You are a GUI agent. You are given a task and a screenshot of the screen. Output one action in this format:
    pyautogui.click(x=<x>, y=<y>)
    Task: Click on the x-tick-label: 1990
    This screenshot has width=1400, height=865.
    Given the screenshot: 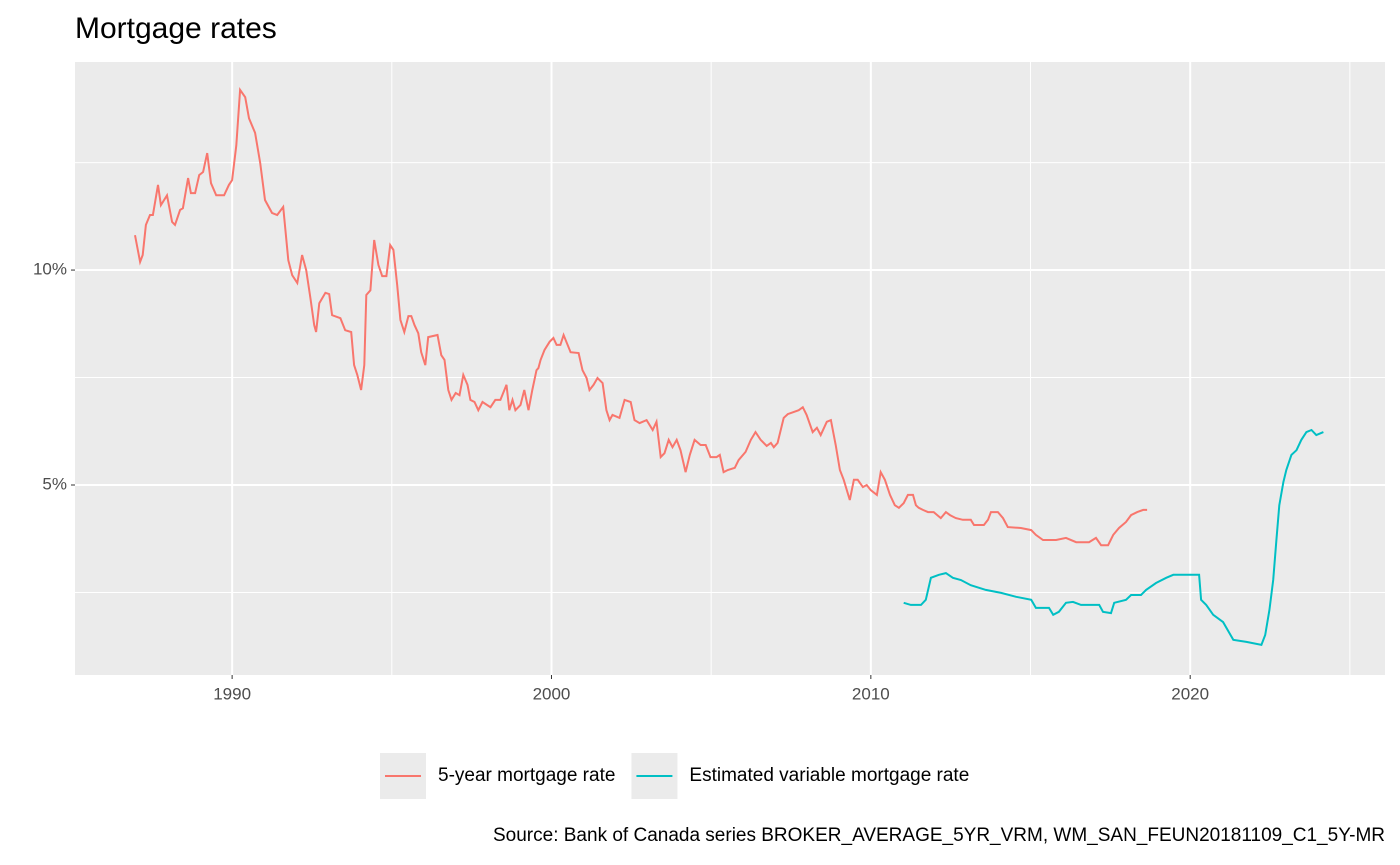 What is the action you would take?
    pyautogui.click(x=232, y=693)
    